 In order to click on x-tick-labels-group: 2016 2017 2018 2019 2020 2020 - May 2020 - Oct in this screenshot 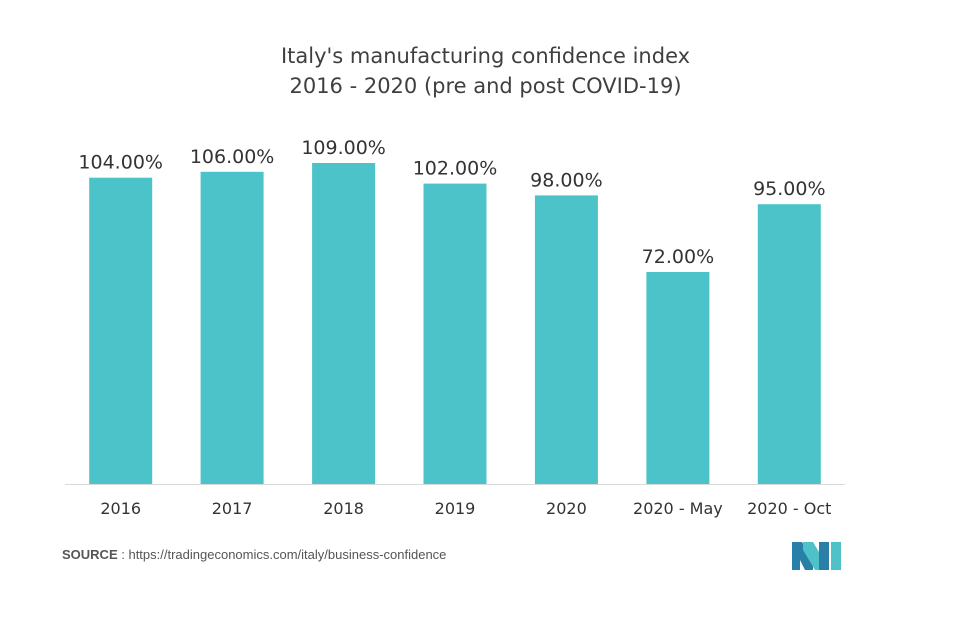, I will do `click(465, 508)`.